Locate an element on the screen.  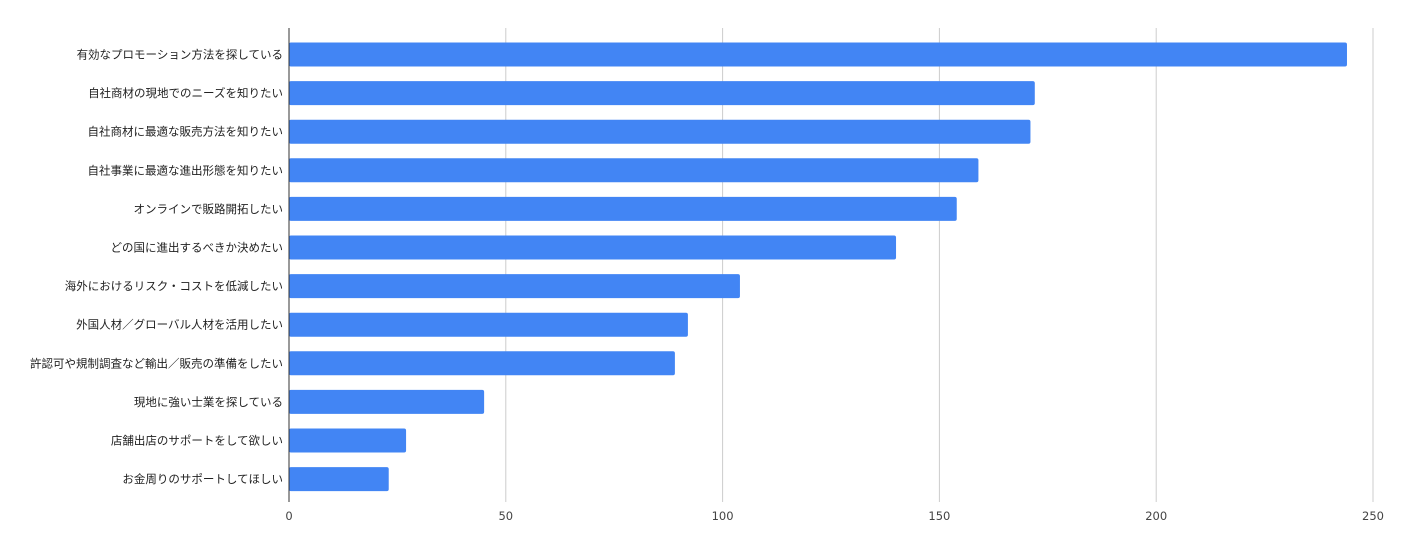
category-label: 有効なプロモーション方法を探している is located at coordinates (180, 55).